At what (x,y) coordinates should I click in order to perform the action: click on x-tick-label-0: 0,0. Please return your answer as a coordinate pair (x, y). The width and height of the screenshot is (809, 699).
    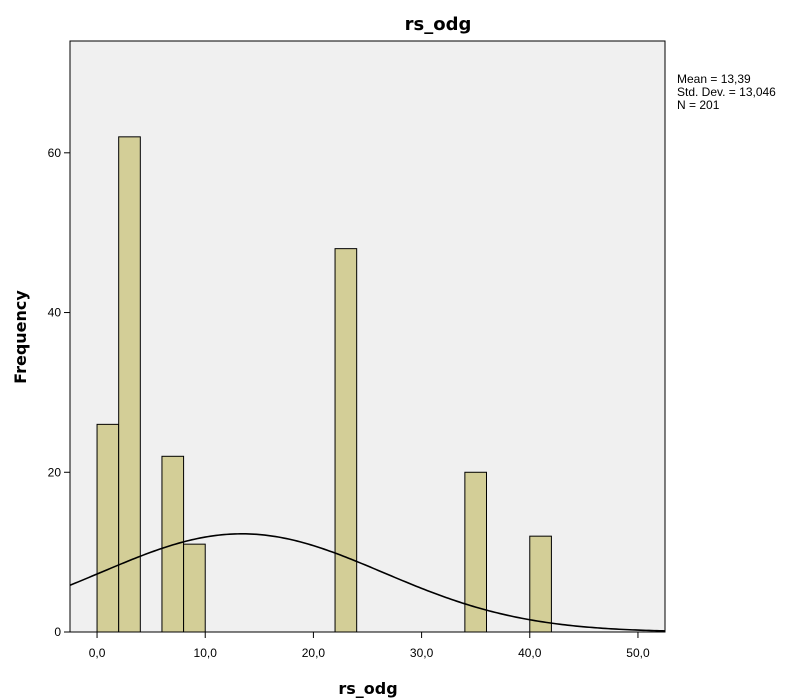
    Looking at the image, I should click on (97, 653).